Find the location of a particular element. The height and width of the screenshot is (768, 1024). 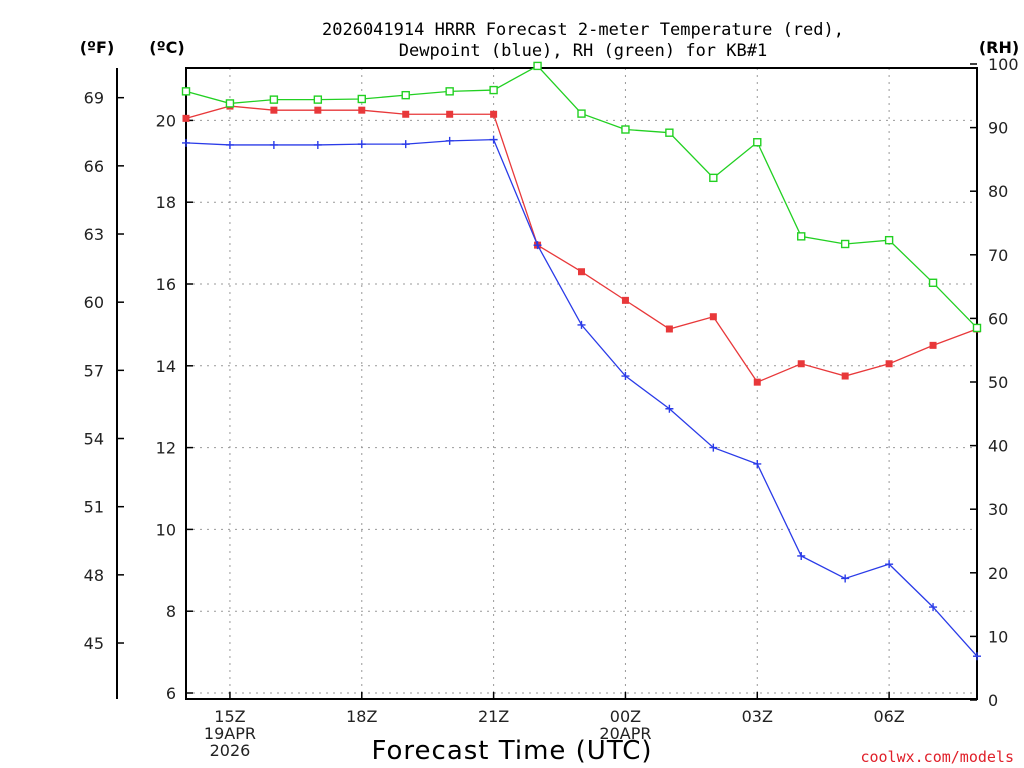

celsius-tick-label: 8 is located at coordinates (171, 611).